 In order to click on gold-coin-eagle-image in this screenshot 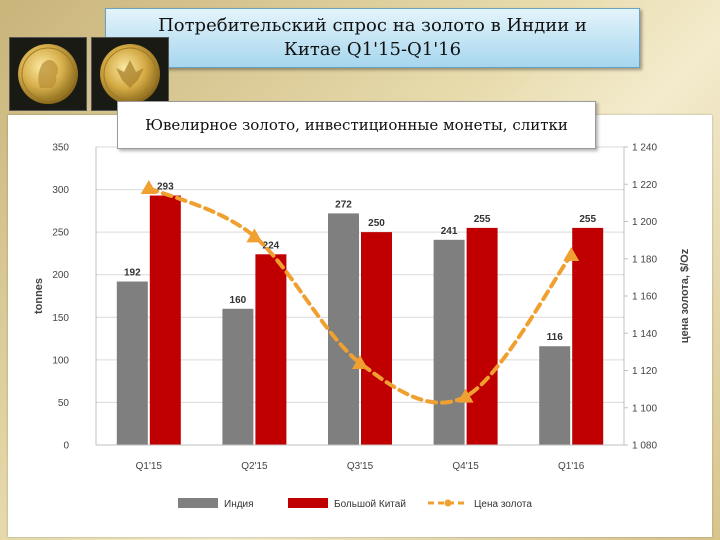, I will do `click(130, 74)`.